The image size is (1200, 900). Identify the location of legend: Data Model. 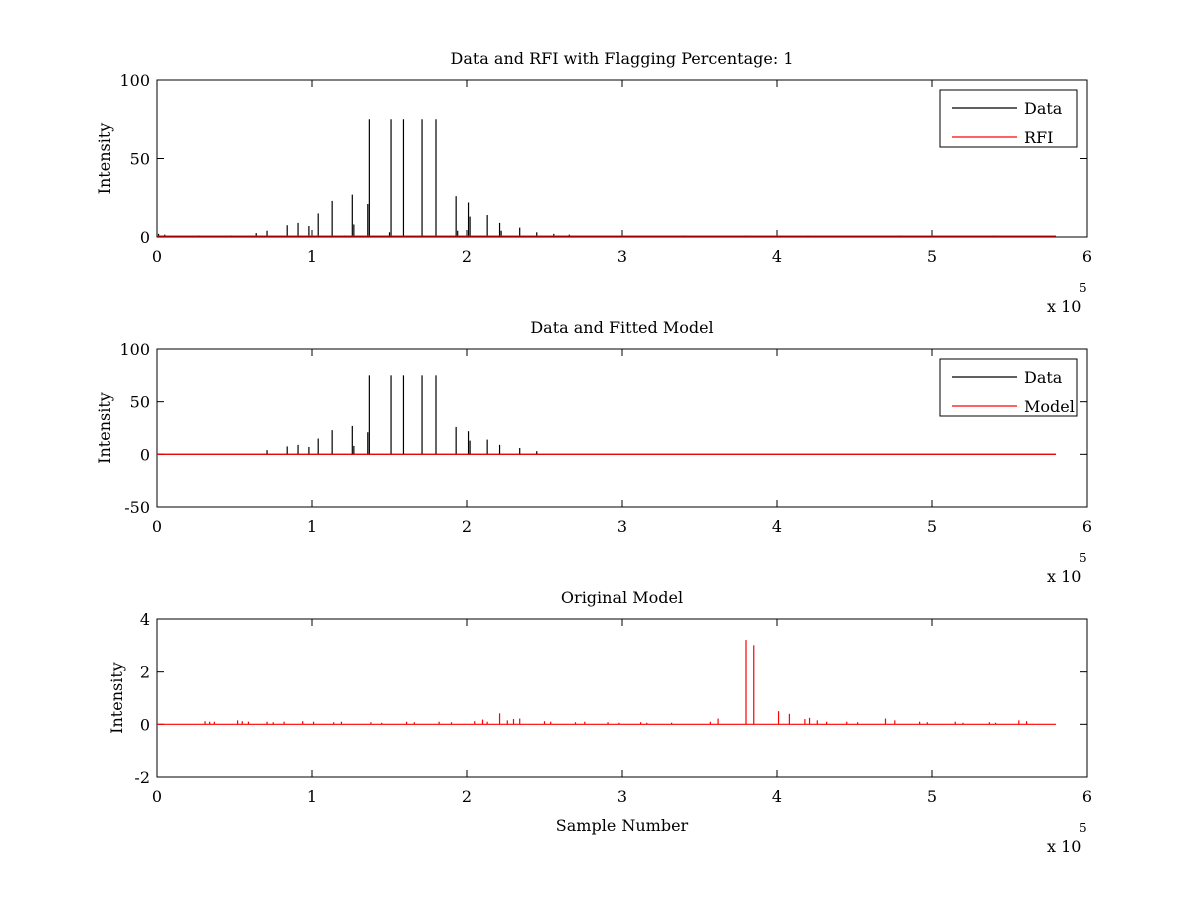
(1008, 387).